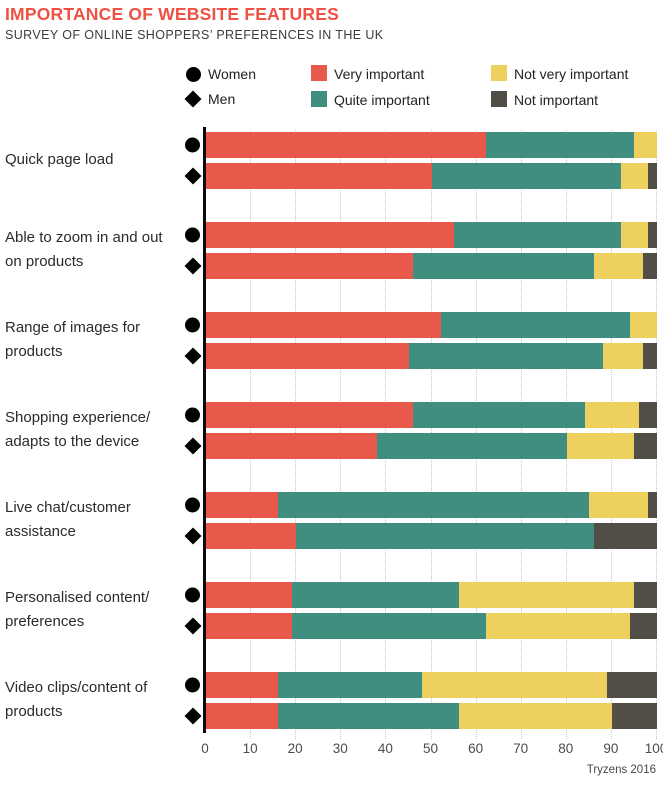  I want to click on x-tick-label-30: 30, so click(340, 748).